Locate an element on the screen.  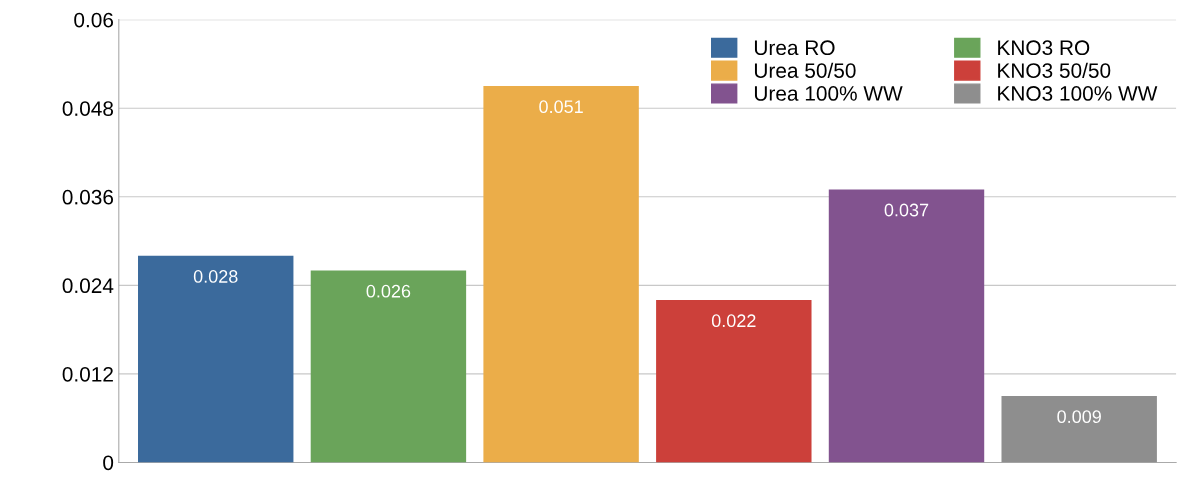
data-label: 0.028 is located at coordinates (215, 276).